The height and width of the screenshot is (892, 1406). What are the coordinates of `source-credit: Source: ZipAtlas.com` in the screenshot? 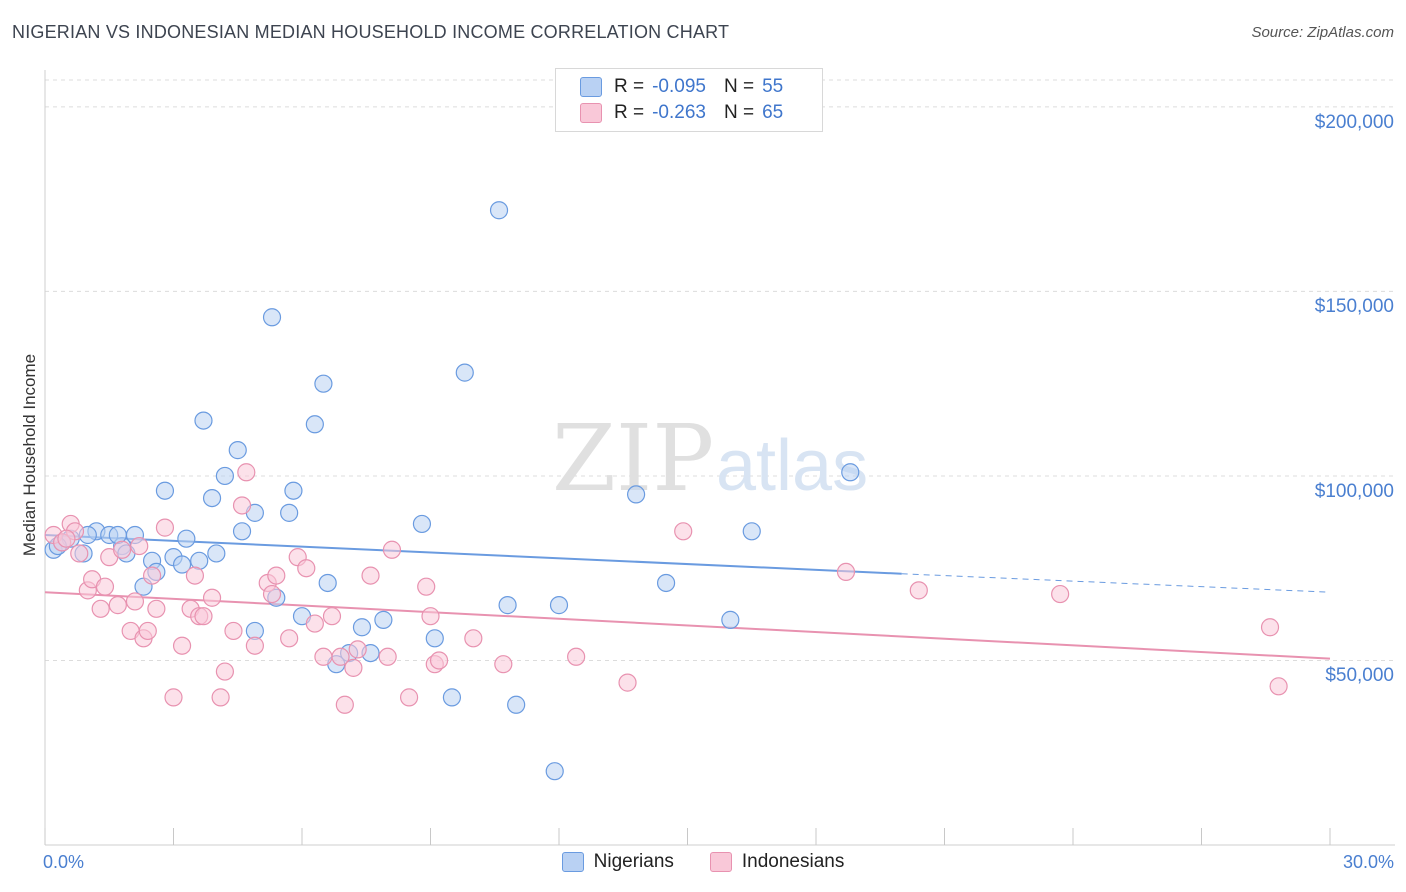 It's located at (1322, 32).